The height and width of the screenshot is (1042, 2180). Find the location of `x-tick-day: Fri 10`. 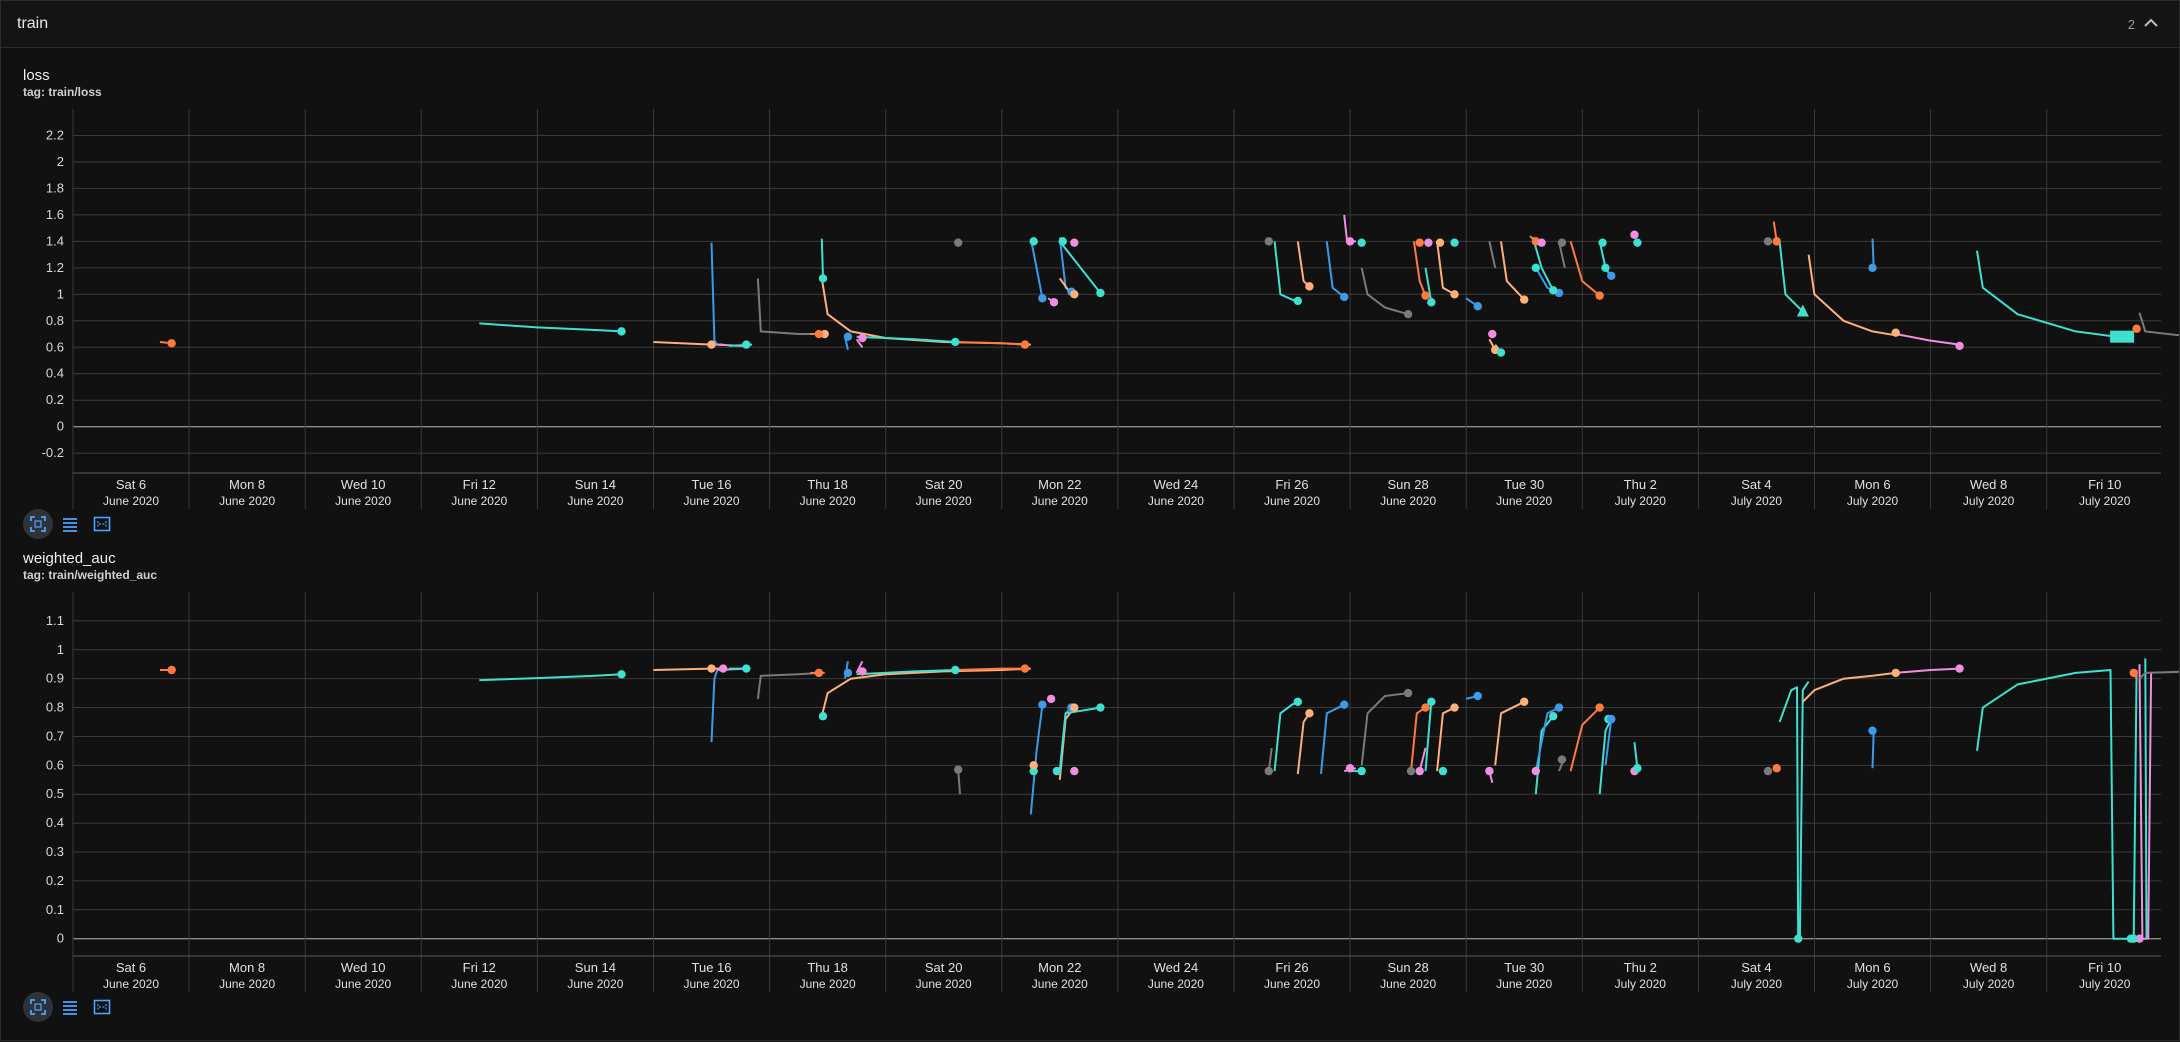

x-tick-day: Fri 10 is located at coordinates (2104, 484).